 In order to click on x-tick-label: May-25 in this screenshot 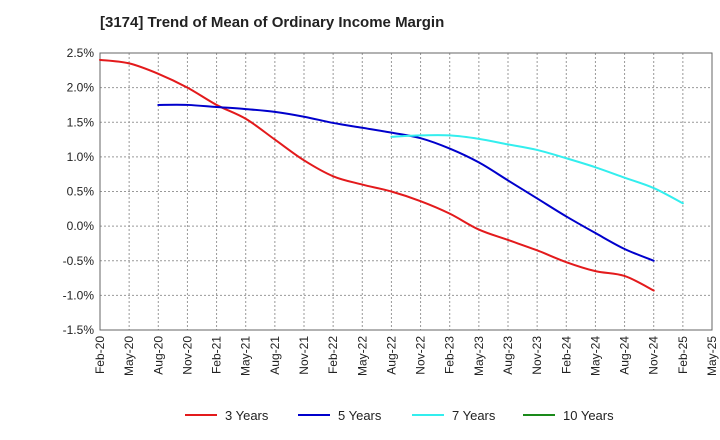, I will do `click(712, 356)`.